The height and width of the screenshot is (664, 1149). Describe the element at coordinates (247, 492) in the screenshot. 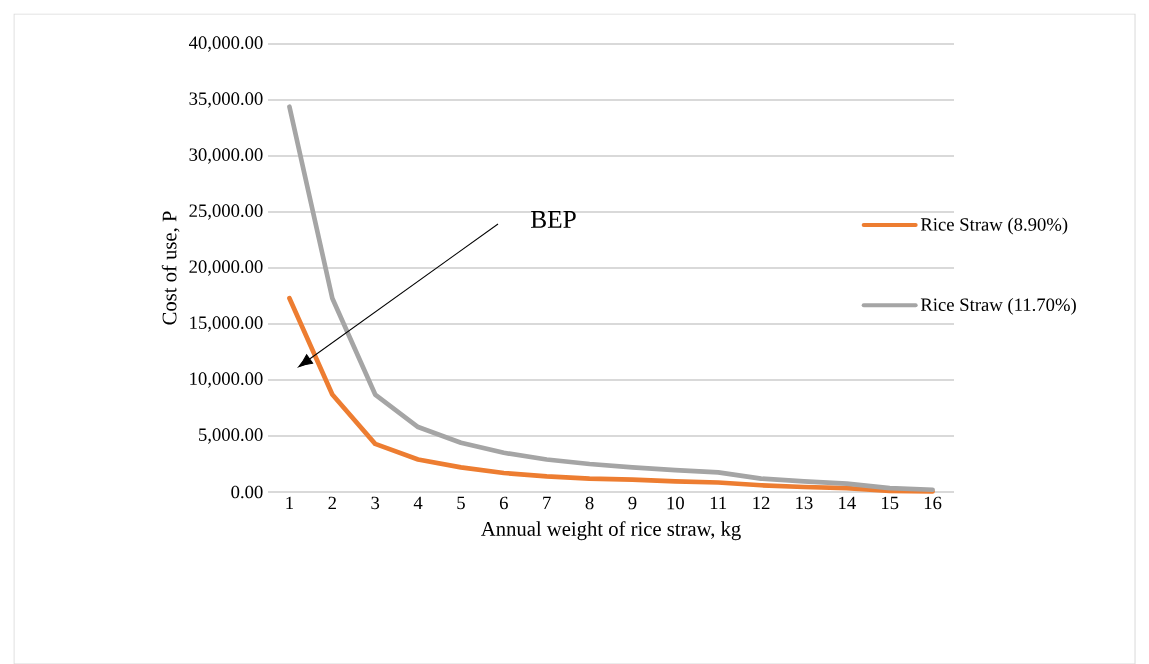

I see `y-tick-label: 0.00` at that location.